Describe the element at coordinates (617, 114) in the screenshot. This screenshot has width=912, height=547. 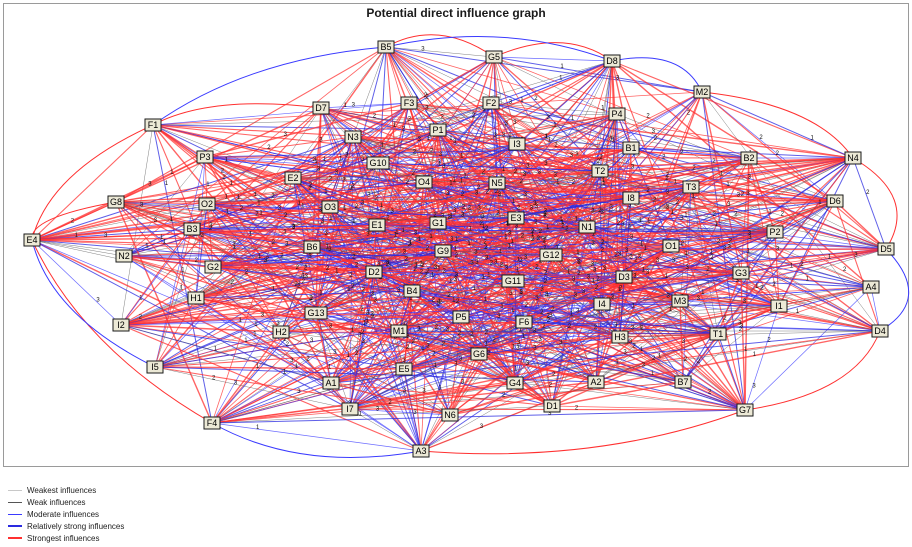
I see `node-p4: P4` at that location.